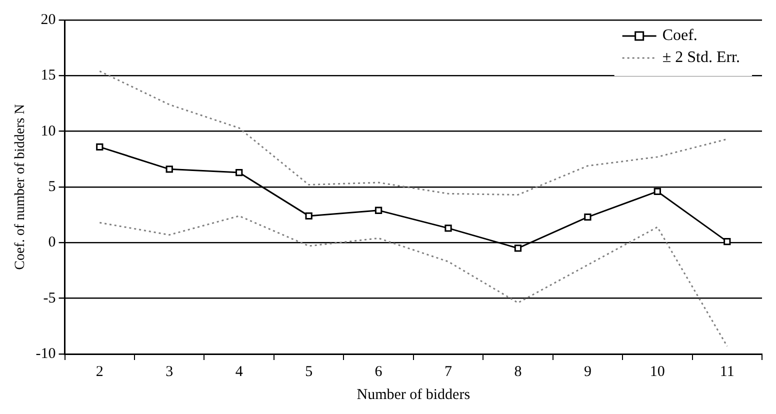 The width and height of the screenshot is (776, 414). What do you see at coordinates (20, 187) in the screenshot?
I see `y-axis-title: Coef. of number of bidders N` at bounding box center [20, 187].